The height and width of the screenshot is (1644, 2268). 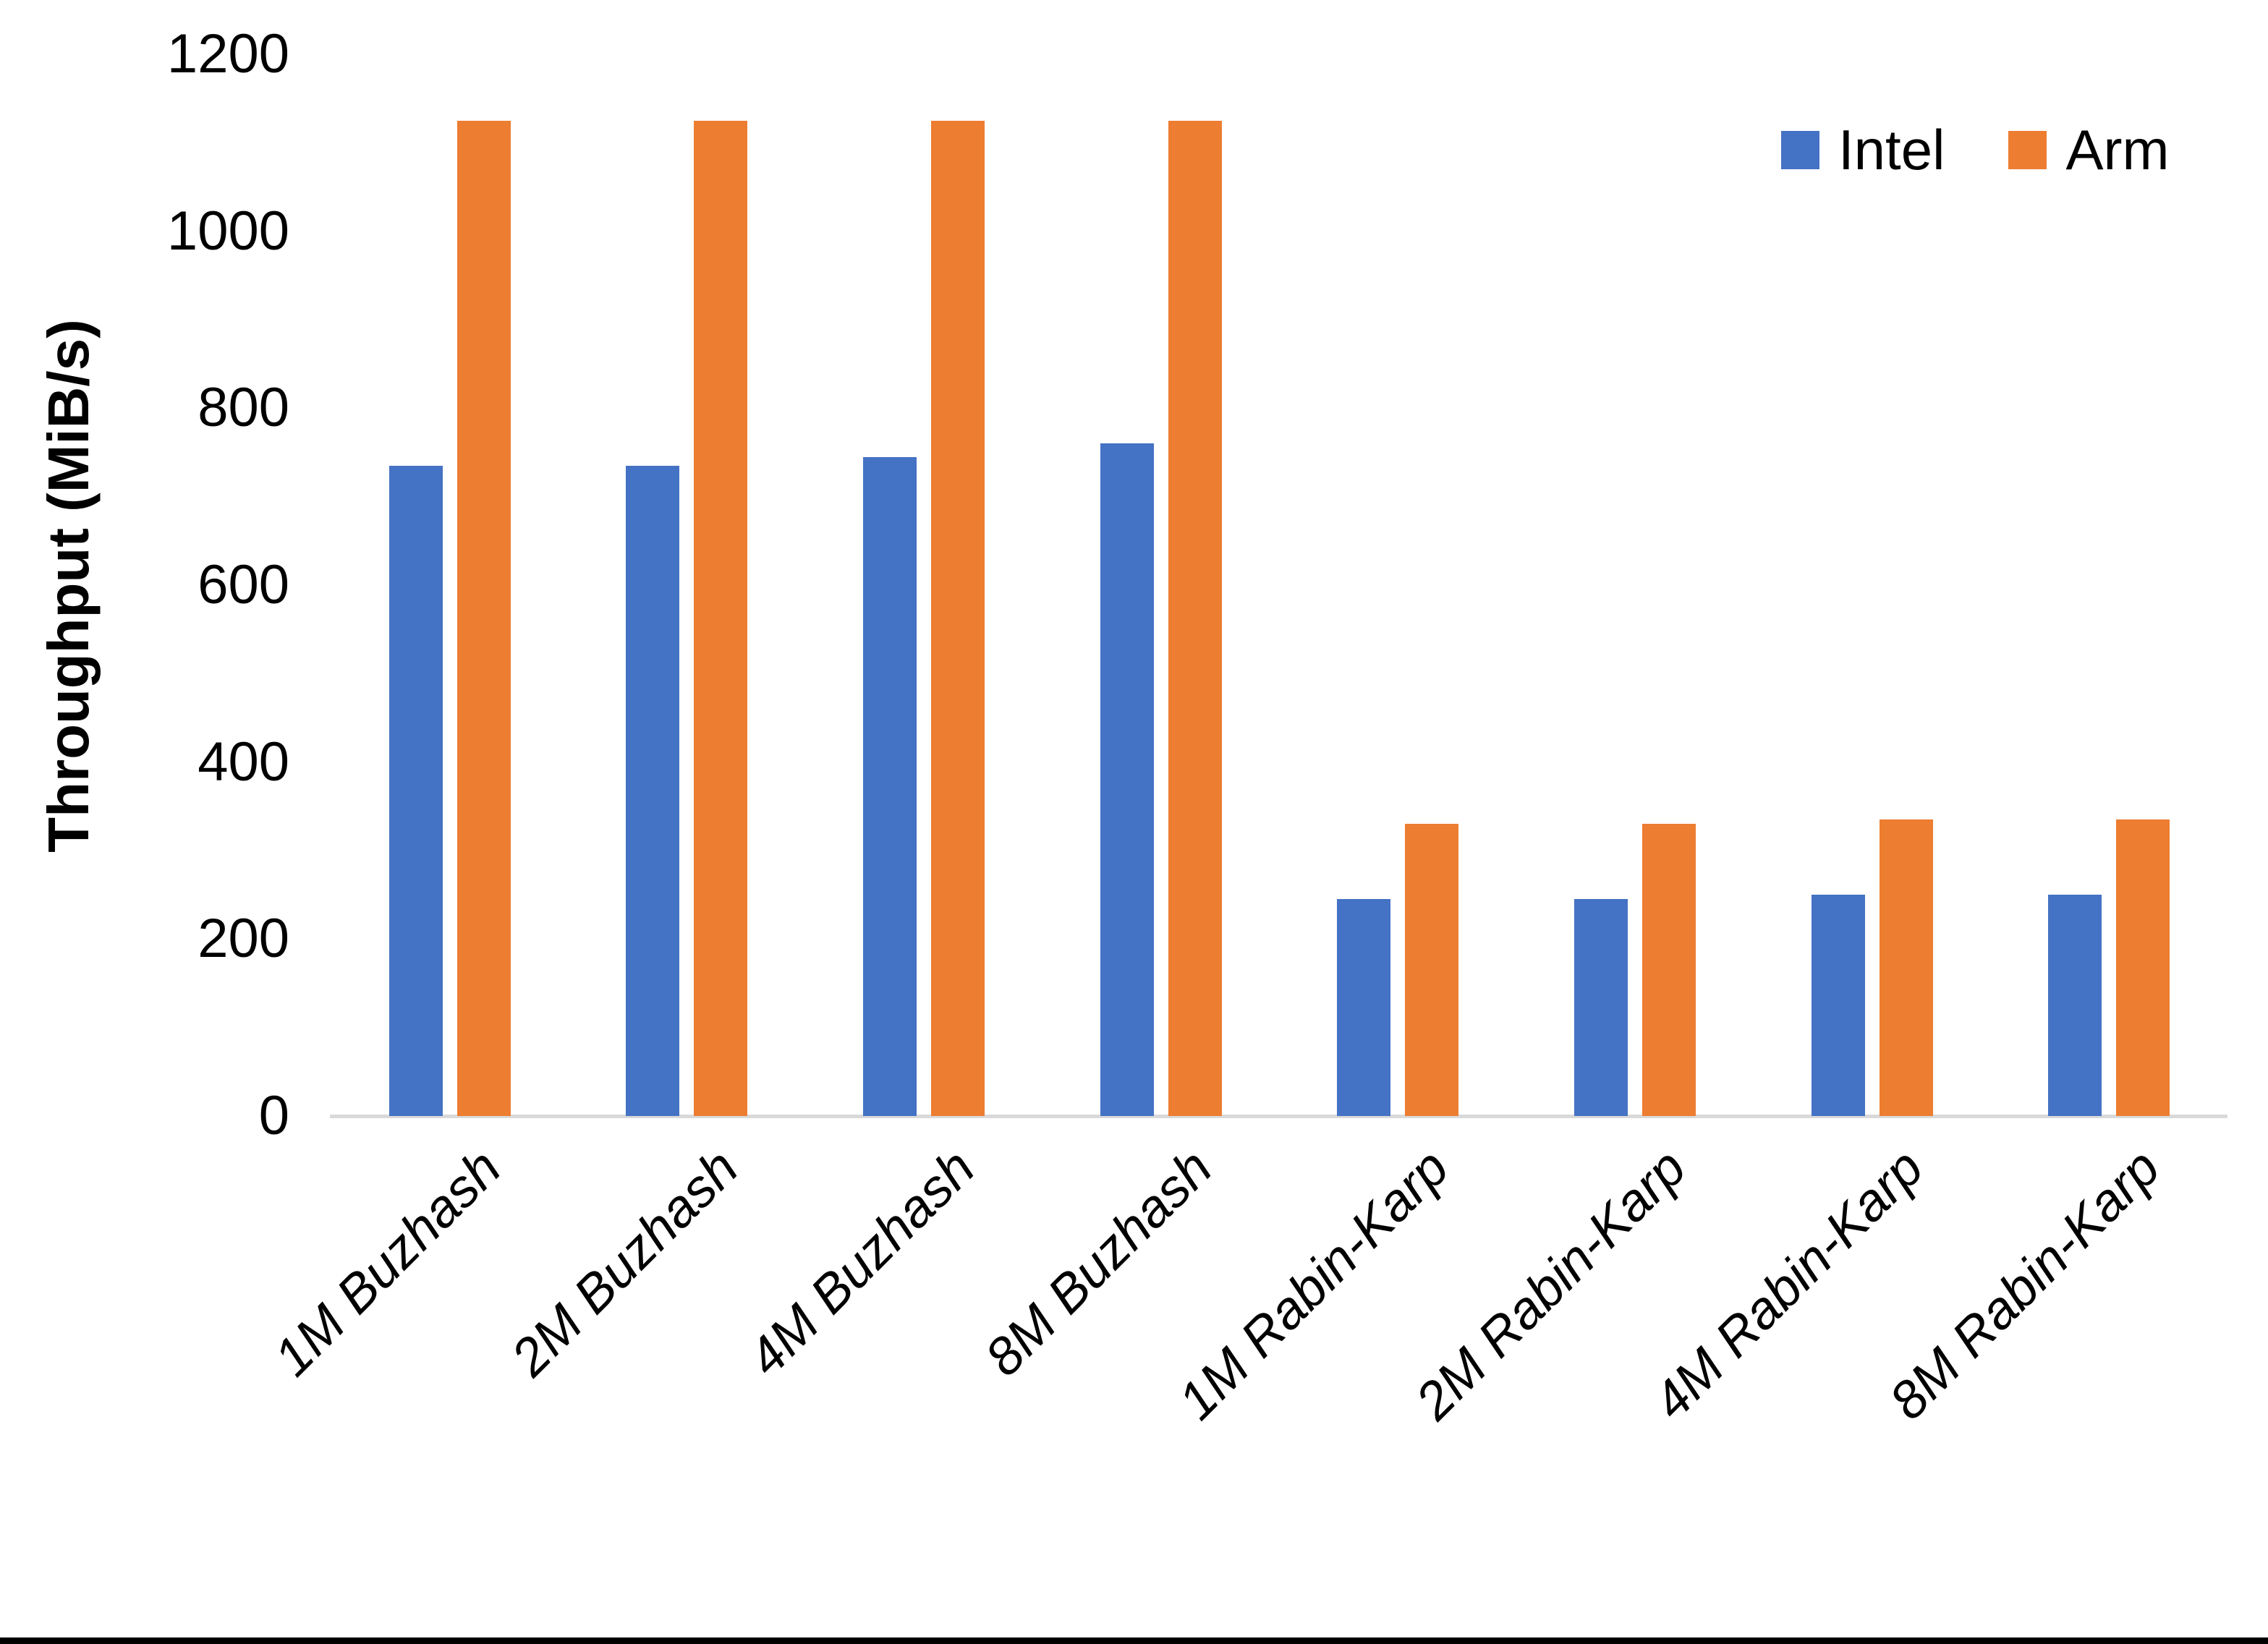 What do you see at coordinates (1600, 1007) in the screenshot?
I see `bar-intel-2m-rabin-karp` at bounding box center [1600, 1007].